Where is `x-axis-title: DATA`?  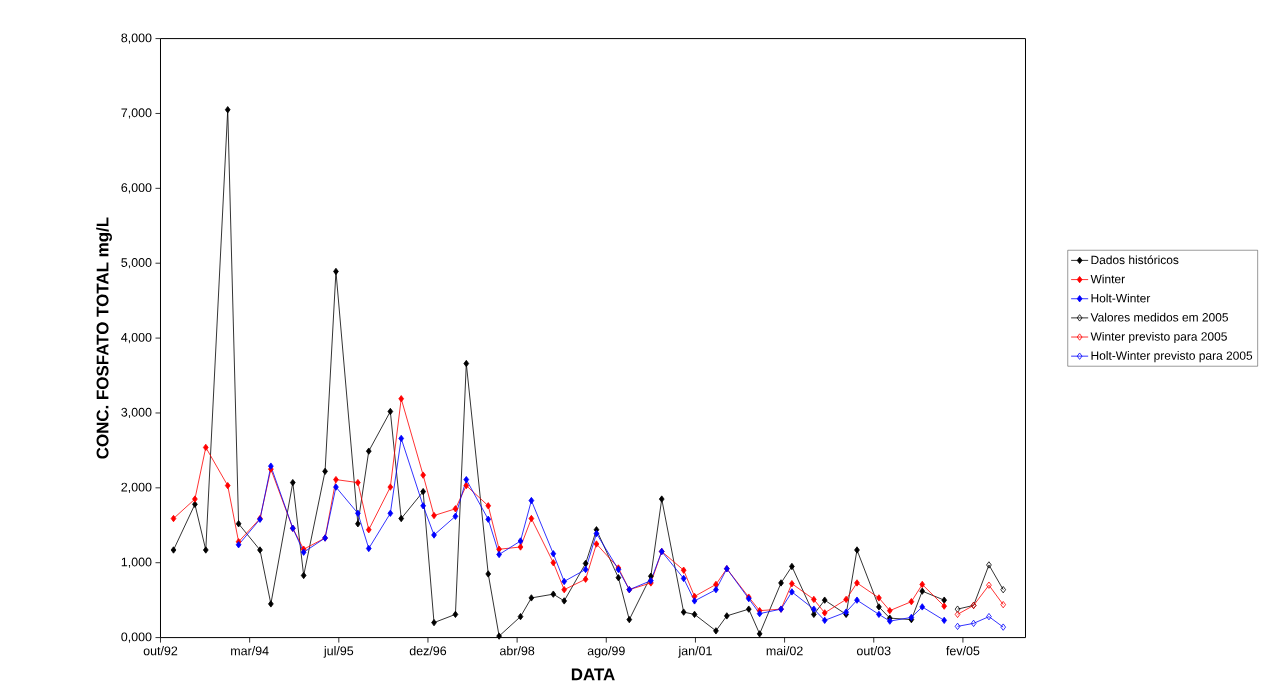 x-axis-title: DATA is located at coordinates (593, 674).